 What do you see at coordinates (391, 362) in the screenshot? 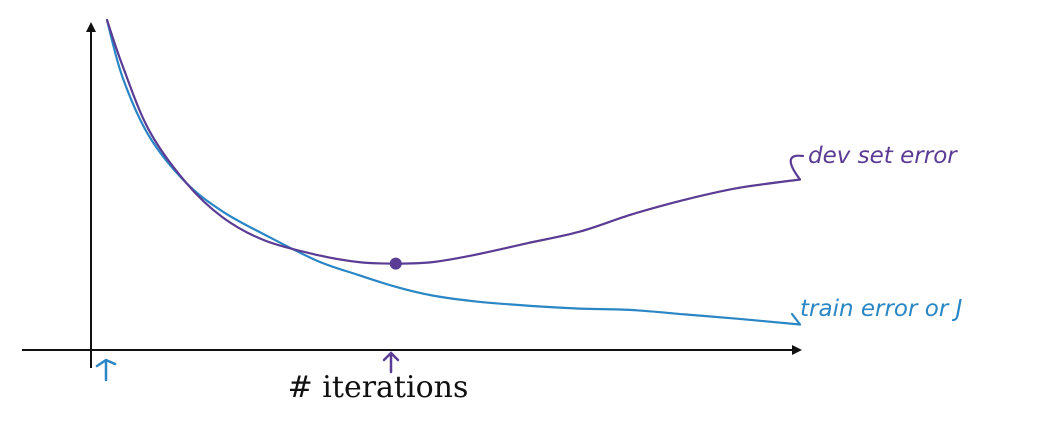
I see `early-stop-tick-arrow` at bounding box center [391, 362].